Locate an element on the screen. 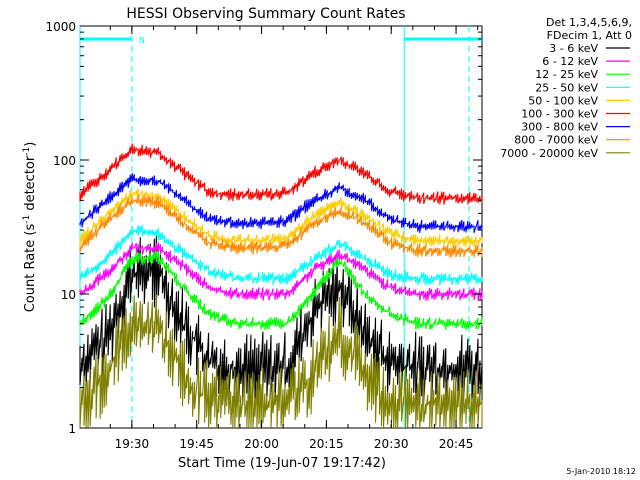 The width and height of the screenshot is (640, 480). y-tick-label: 100 is located at coordinates (64, 161).